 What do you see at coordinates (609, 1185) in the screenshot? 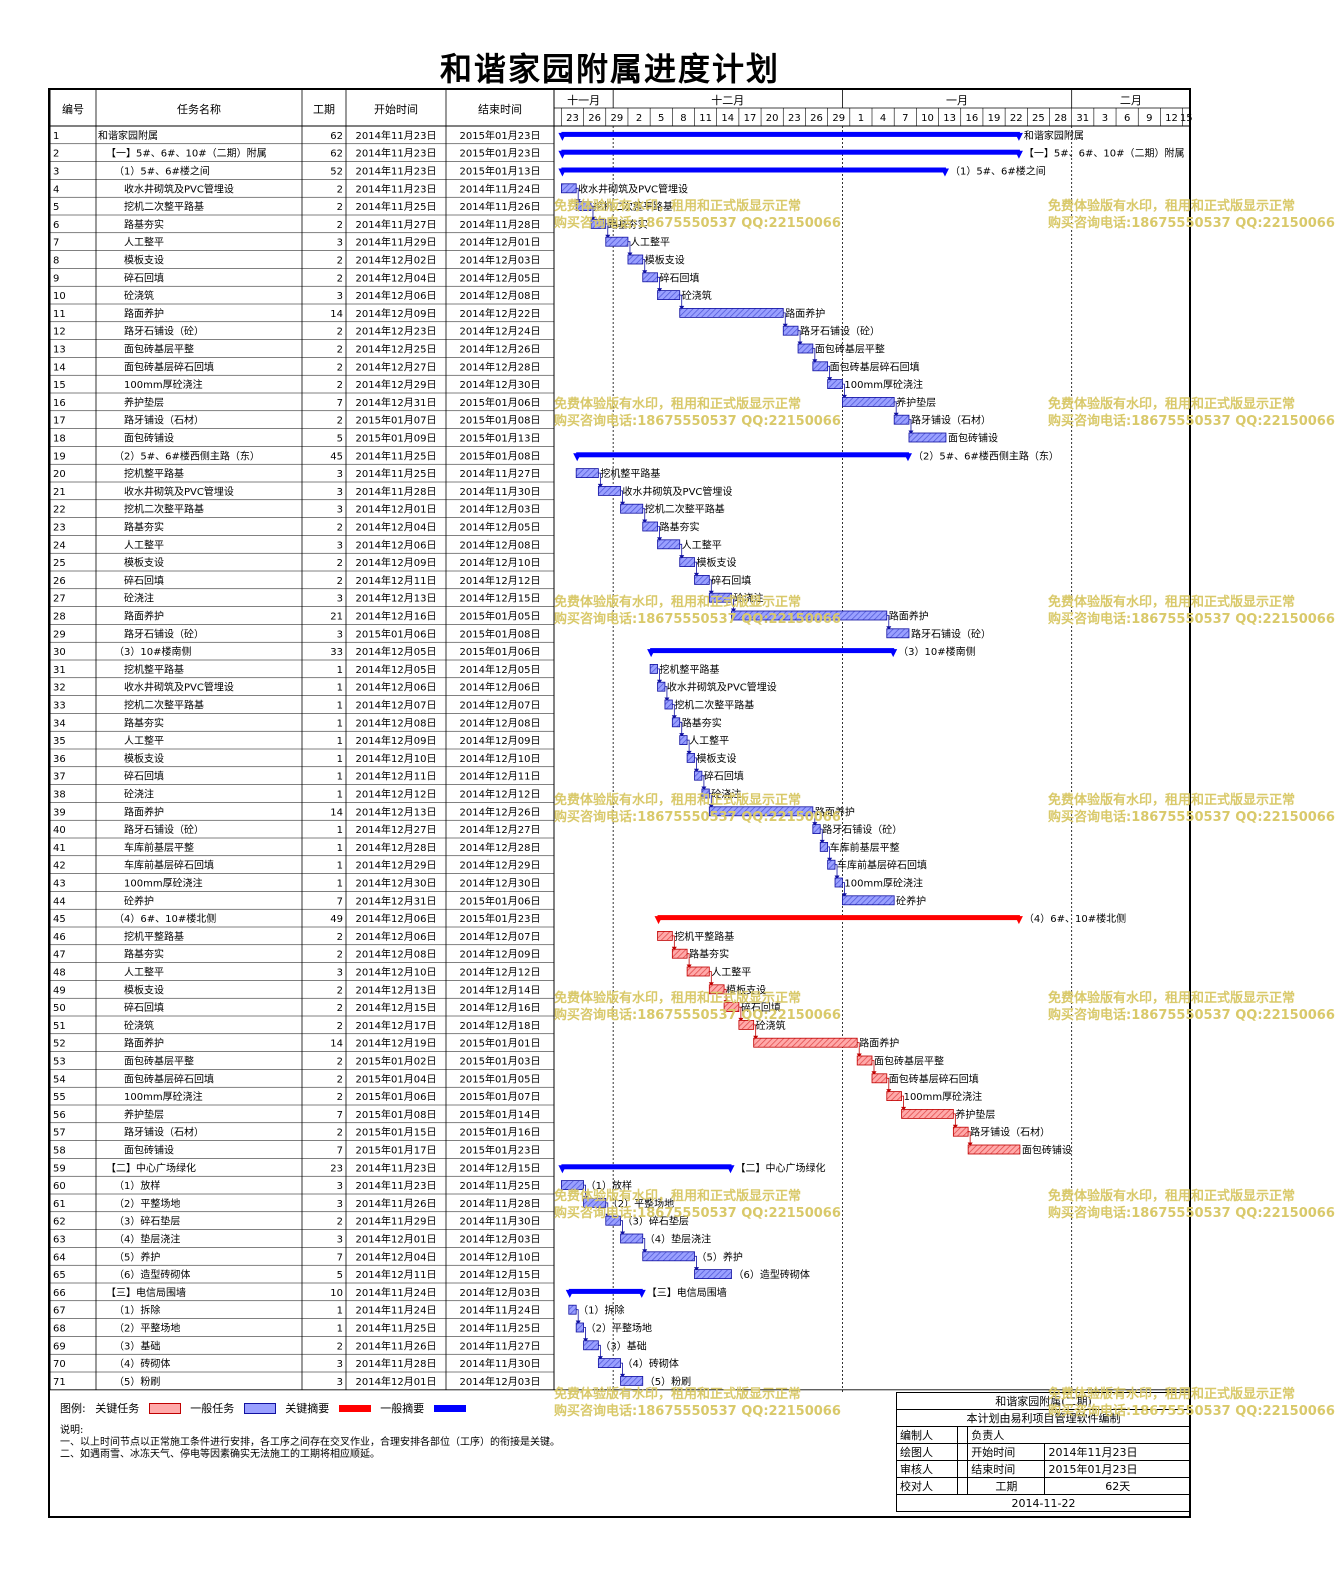
I see `bar-label: （1）放样` at bounding box center [609, 1185].